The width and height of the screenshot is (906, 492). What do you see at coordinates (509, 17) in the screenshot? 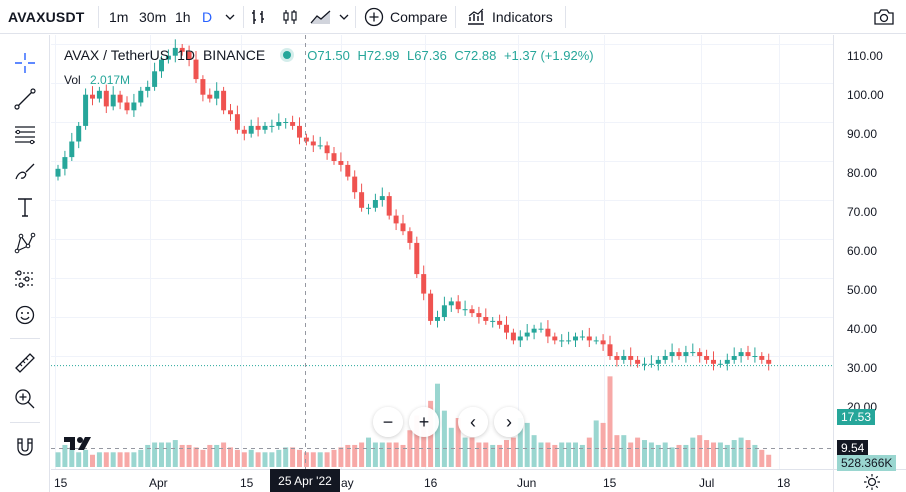
I see `indicators-button: Indicators` at bounding box center [509, 17].